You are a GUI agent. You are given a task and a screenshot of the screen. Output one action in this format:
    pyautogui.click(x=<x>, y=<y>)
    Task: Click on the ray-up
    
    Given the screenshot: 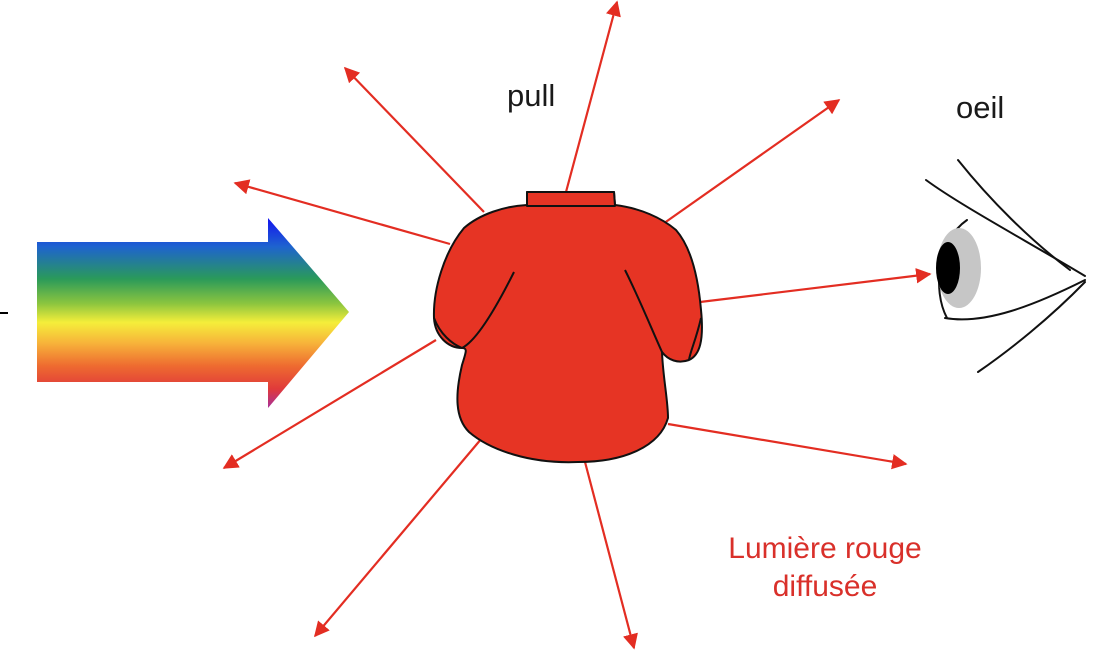 What is the action you would take?
    pyautogui.click(x=592, y=96)
    